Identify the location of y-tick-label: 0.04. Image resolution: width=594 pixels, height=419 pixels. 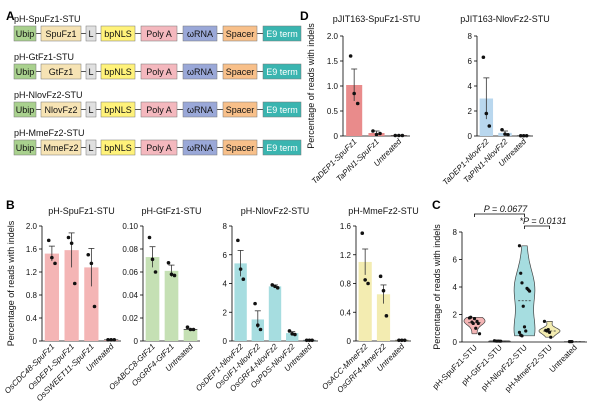
(130, 295).